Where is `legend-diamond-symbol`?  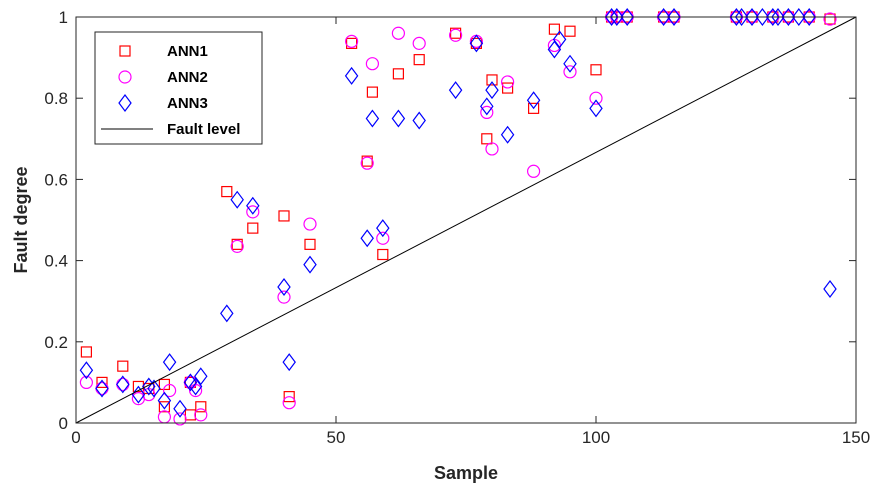
legend-diamond-symbol is located at coordinates (125, 103).